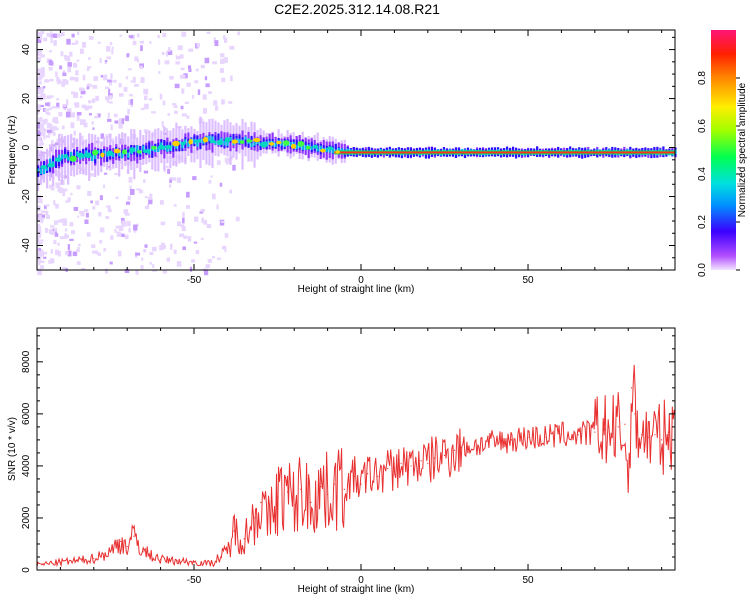 This screenshot has width=750, height=605. What do you see at coordinates (26, 570) in the screenshot?
I see `snr-y-tick-label: 0` at bounding box center [26, 570].